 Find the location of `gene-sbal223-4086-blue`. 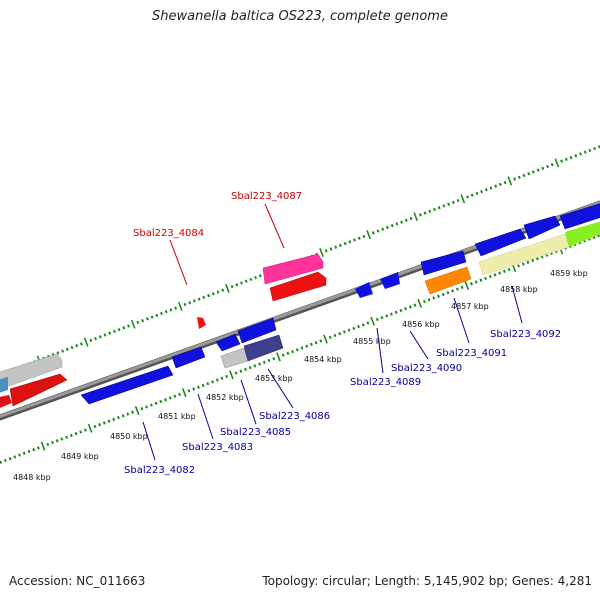

gene-sbal223-4086-blue is located at coordinates (257, 330).